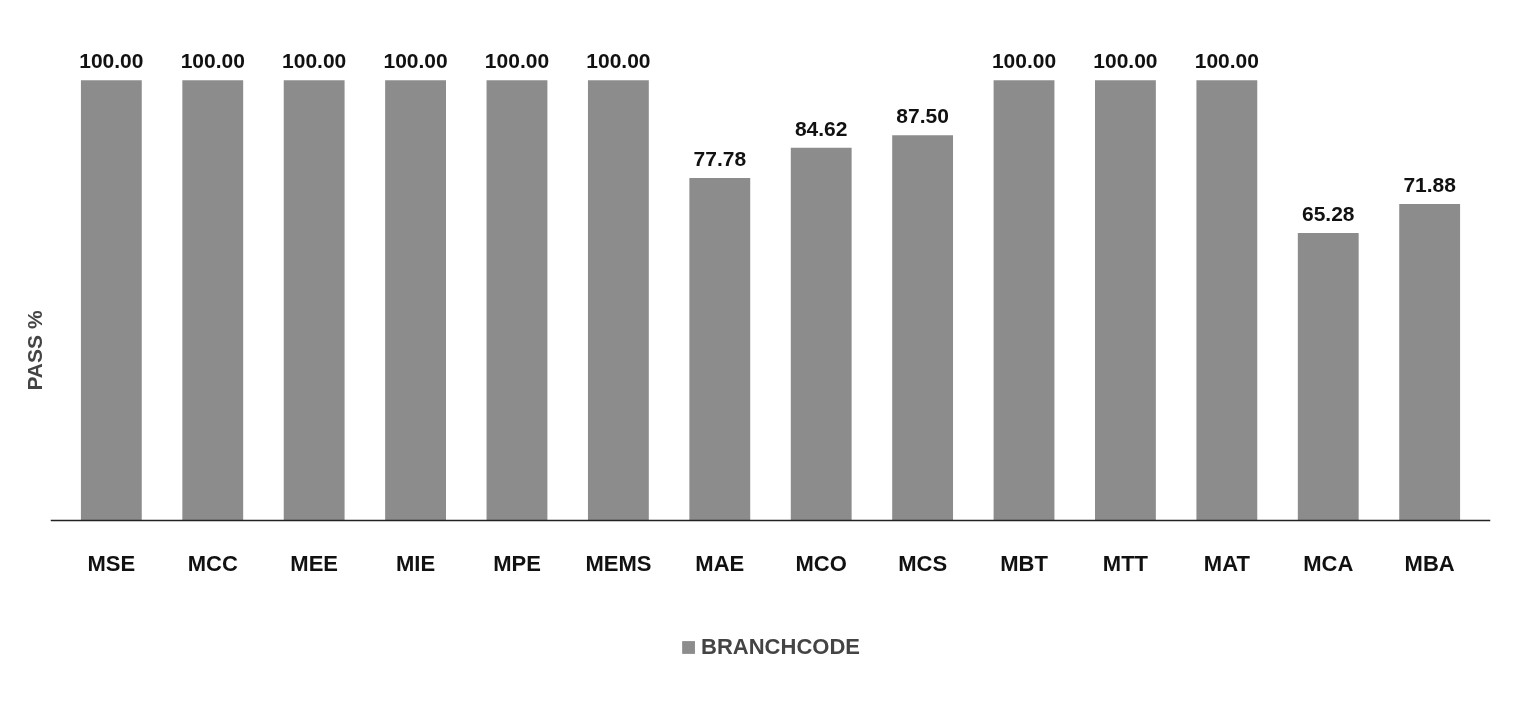  What do you see at coordinates (922, 116) in the screenshot?
I see `data-label: 87.50` at bounding box center [922, 116].